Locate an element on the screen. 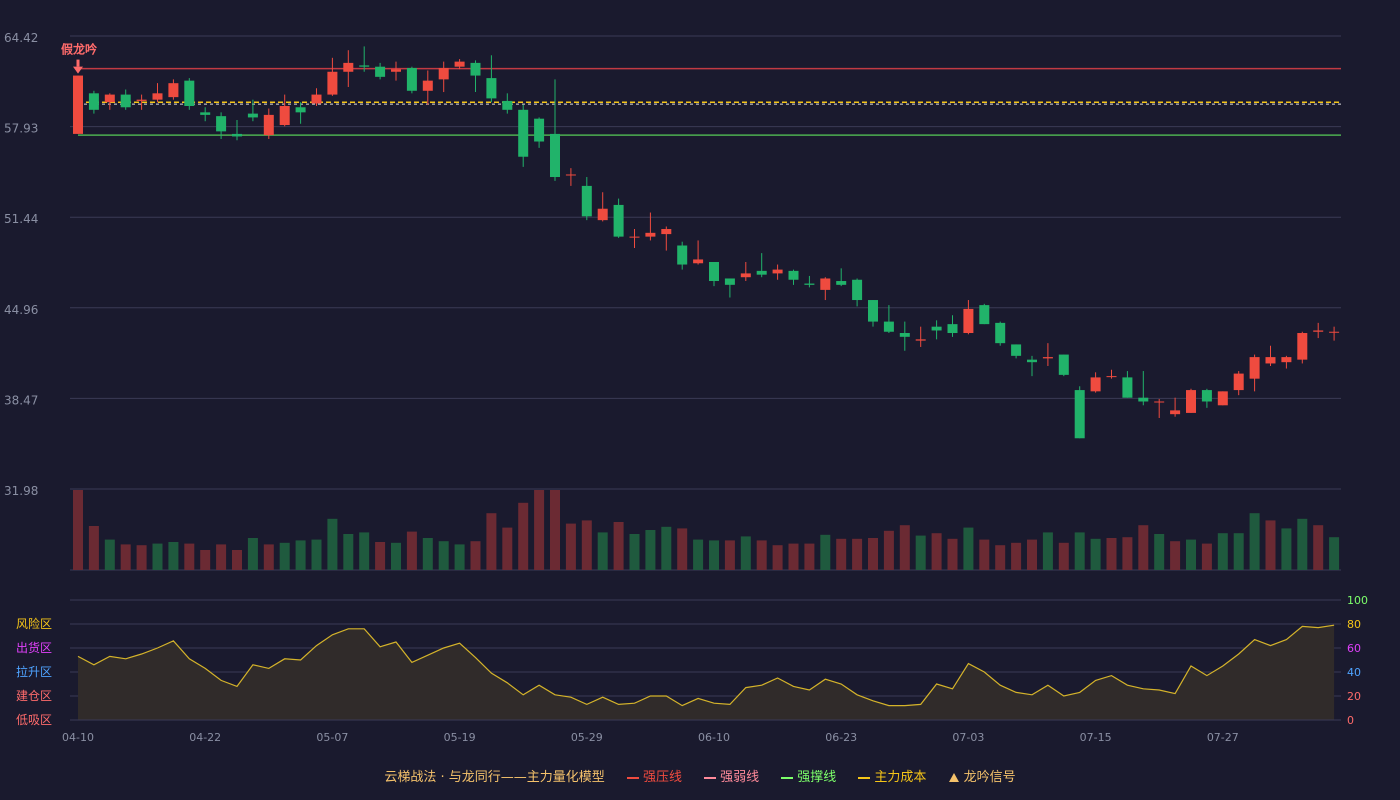  osc-zone-label: 风险区 is located at coordinates (34, 623).